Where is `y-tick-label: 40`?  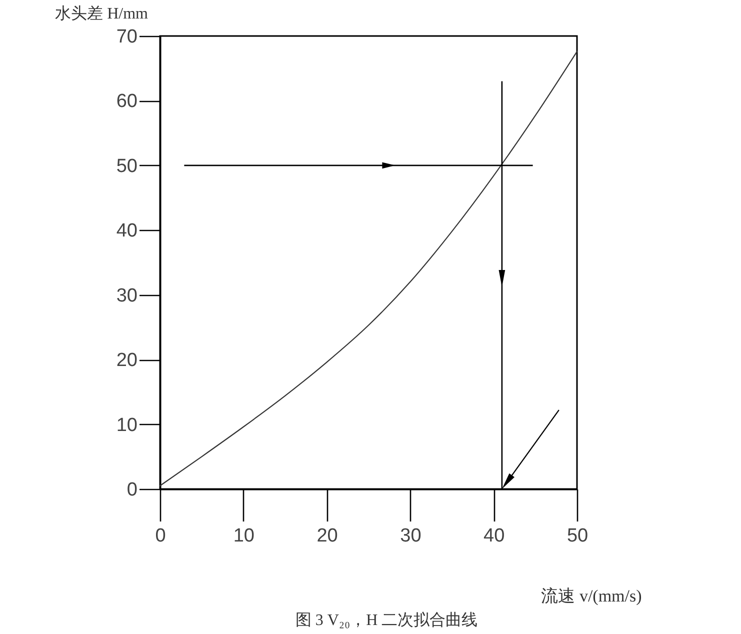 y-tick-label: 40 is located at coordinates (127, 231).